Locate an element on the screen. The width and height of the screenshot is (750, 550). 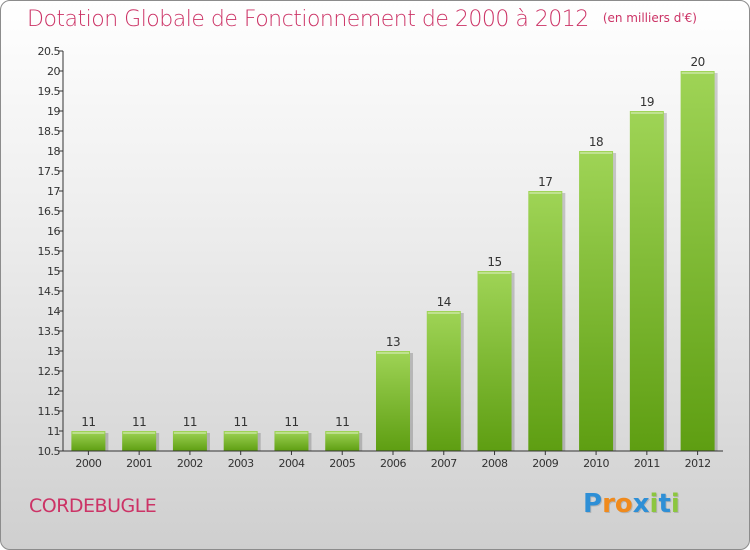
data-label-2007: 14 is located at coordinates (444, 302).